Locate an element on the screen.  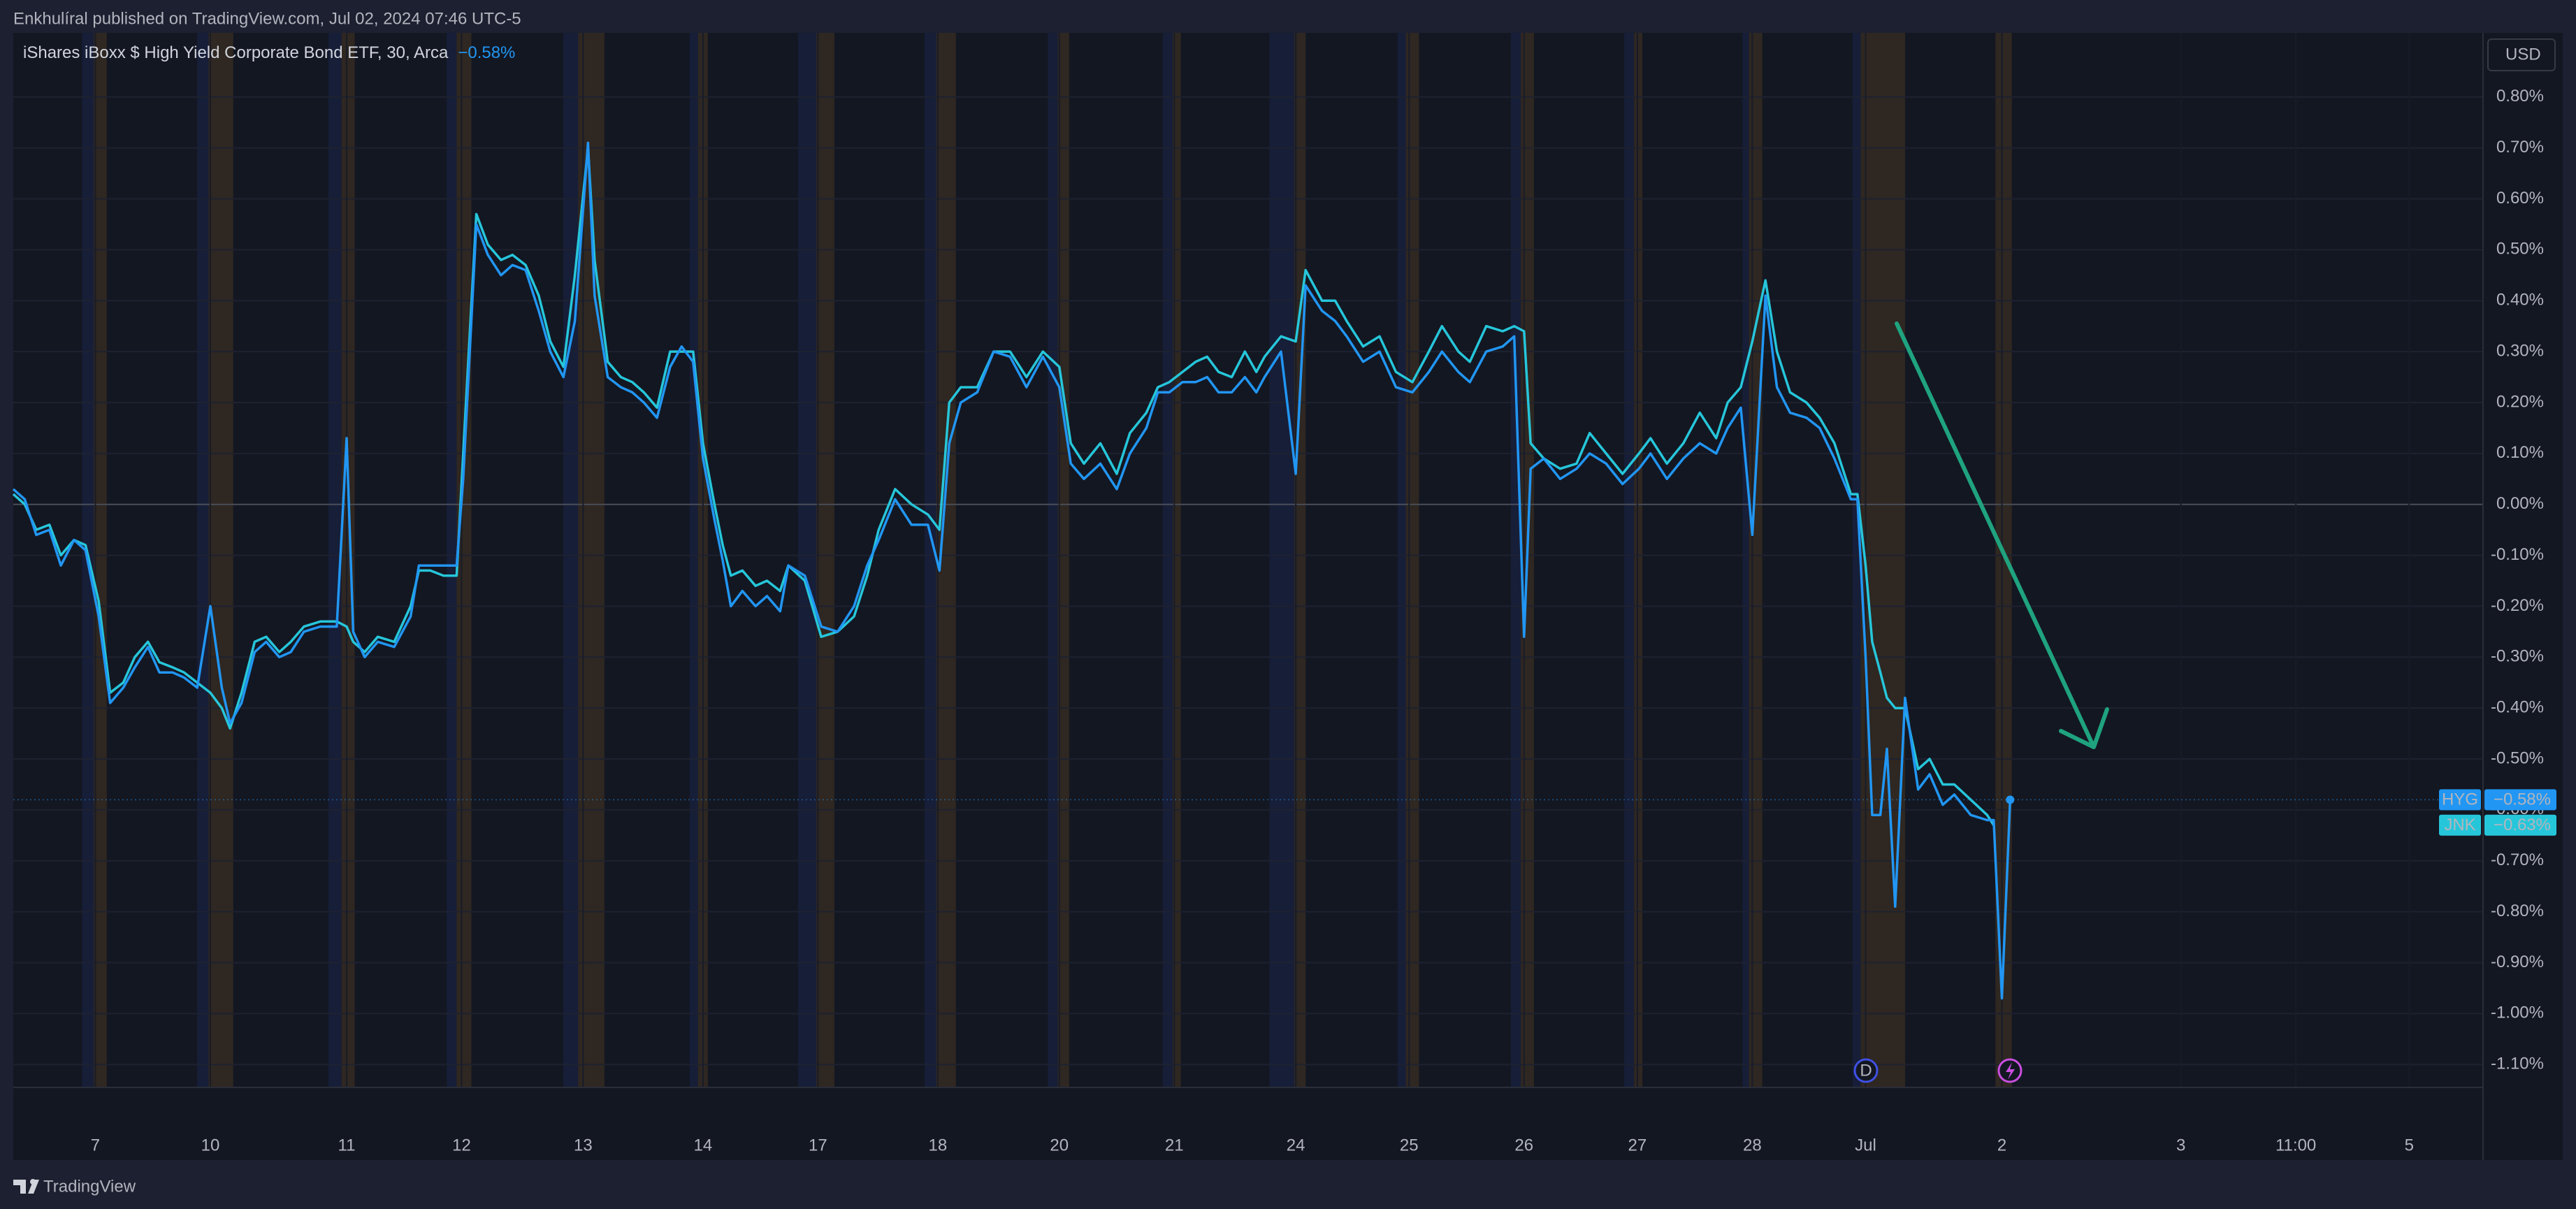
trend-arrow is located at coordinates (2002, 535).